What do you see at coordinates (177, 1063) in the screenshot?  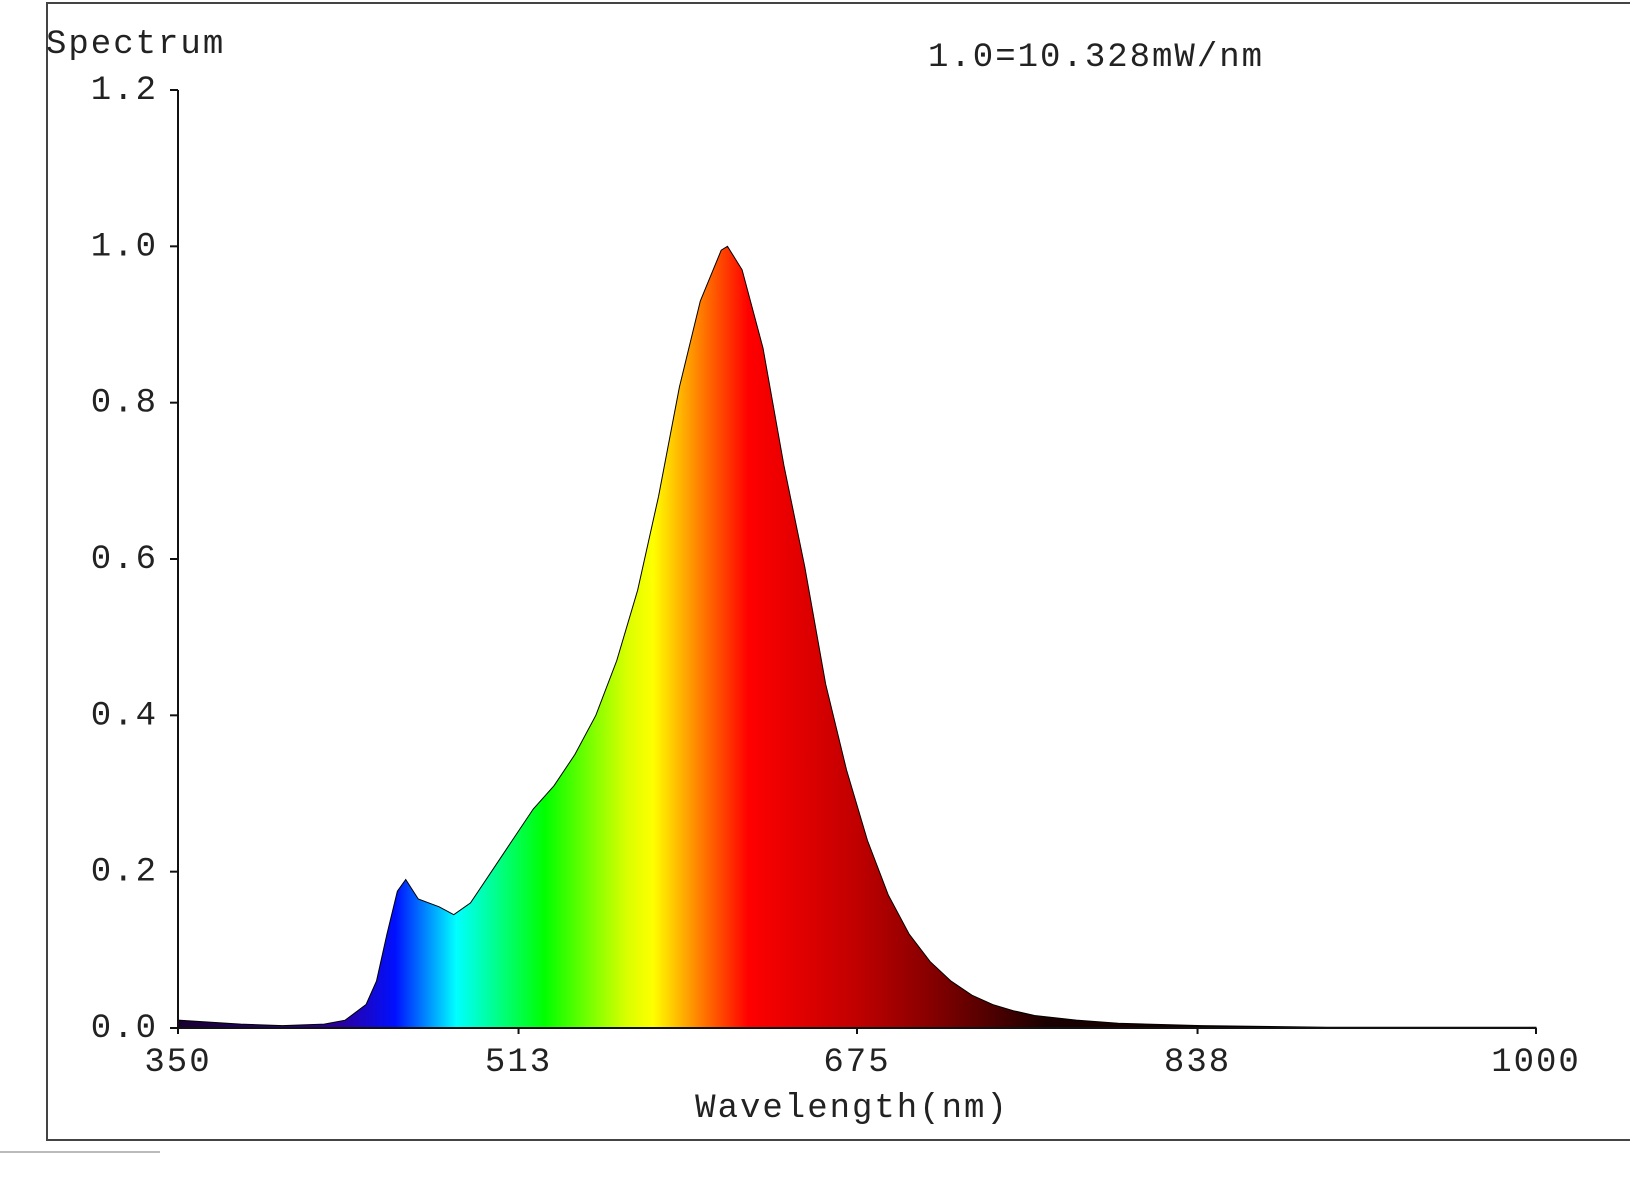 I see `x-tick-label: 350` at bounding box center [177, 1063].